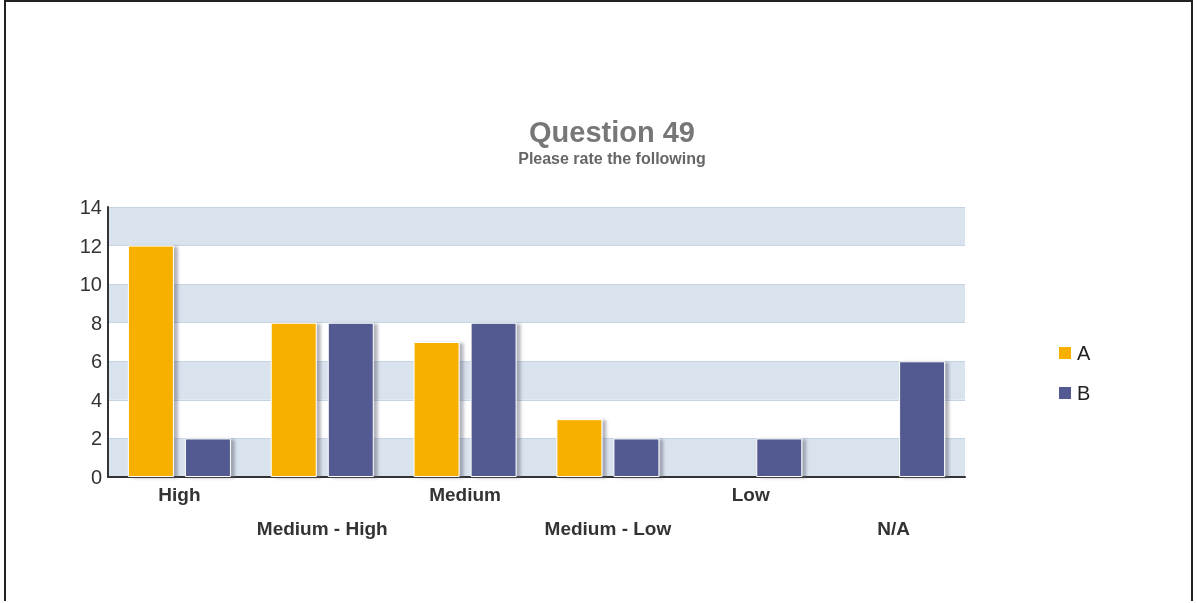 Image resolution: width=1197 pixels, height=603 pixels. Describe the element at coordinates (96, 361) in the screenshot. I see `y-tick-label: 6` at that location.